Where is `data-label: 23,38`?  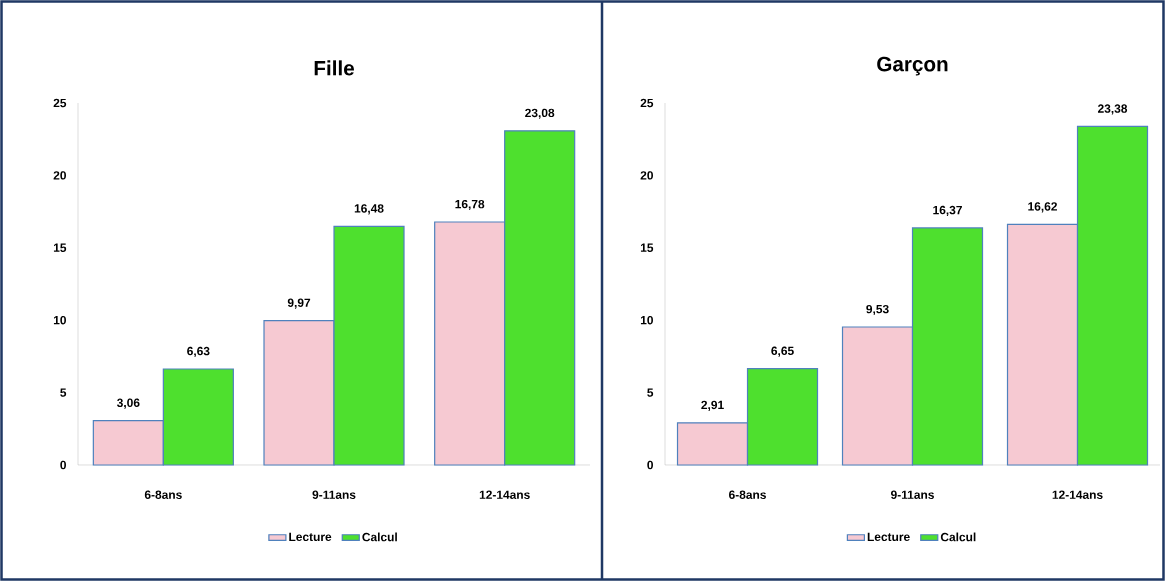
data-label: 23,38 is located at coordinates (1112, 109).